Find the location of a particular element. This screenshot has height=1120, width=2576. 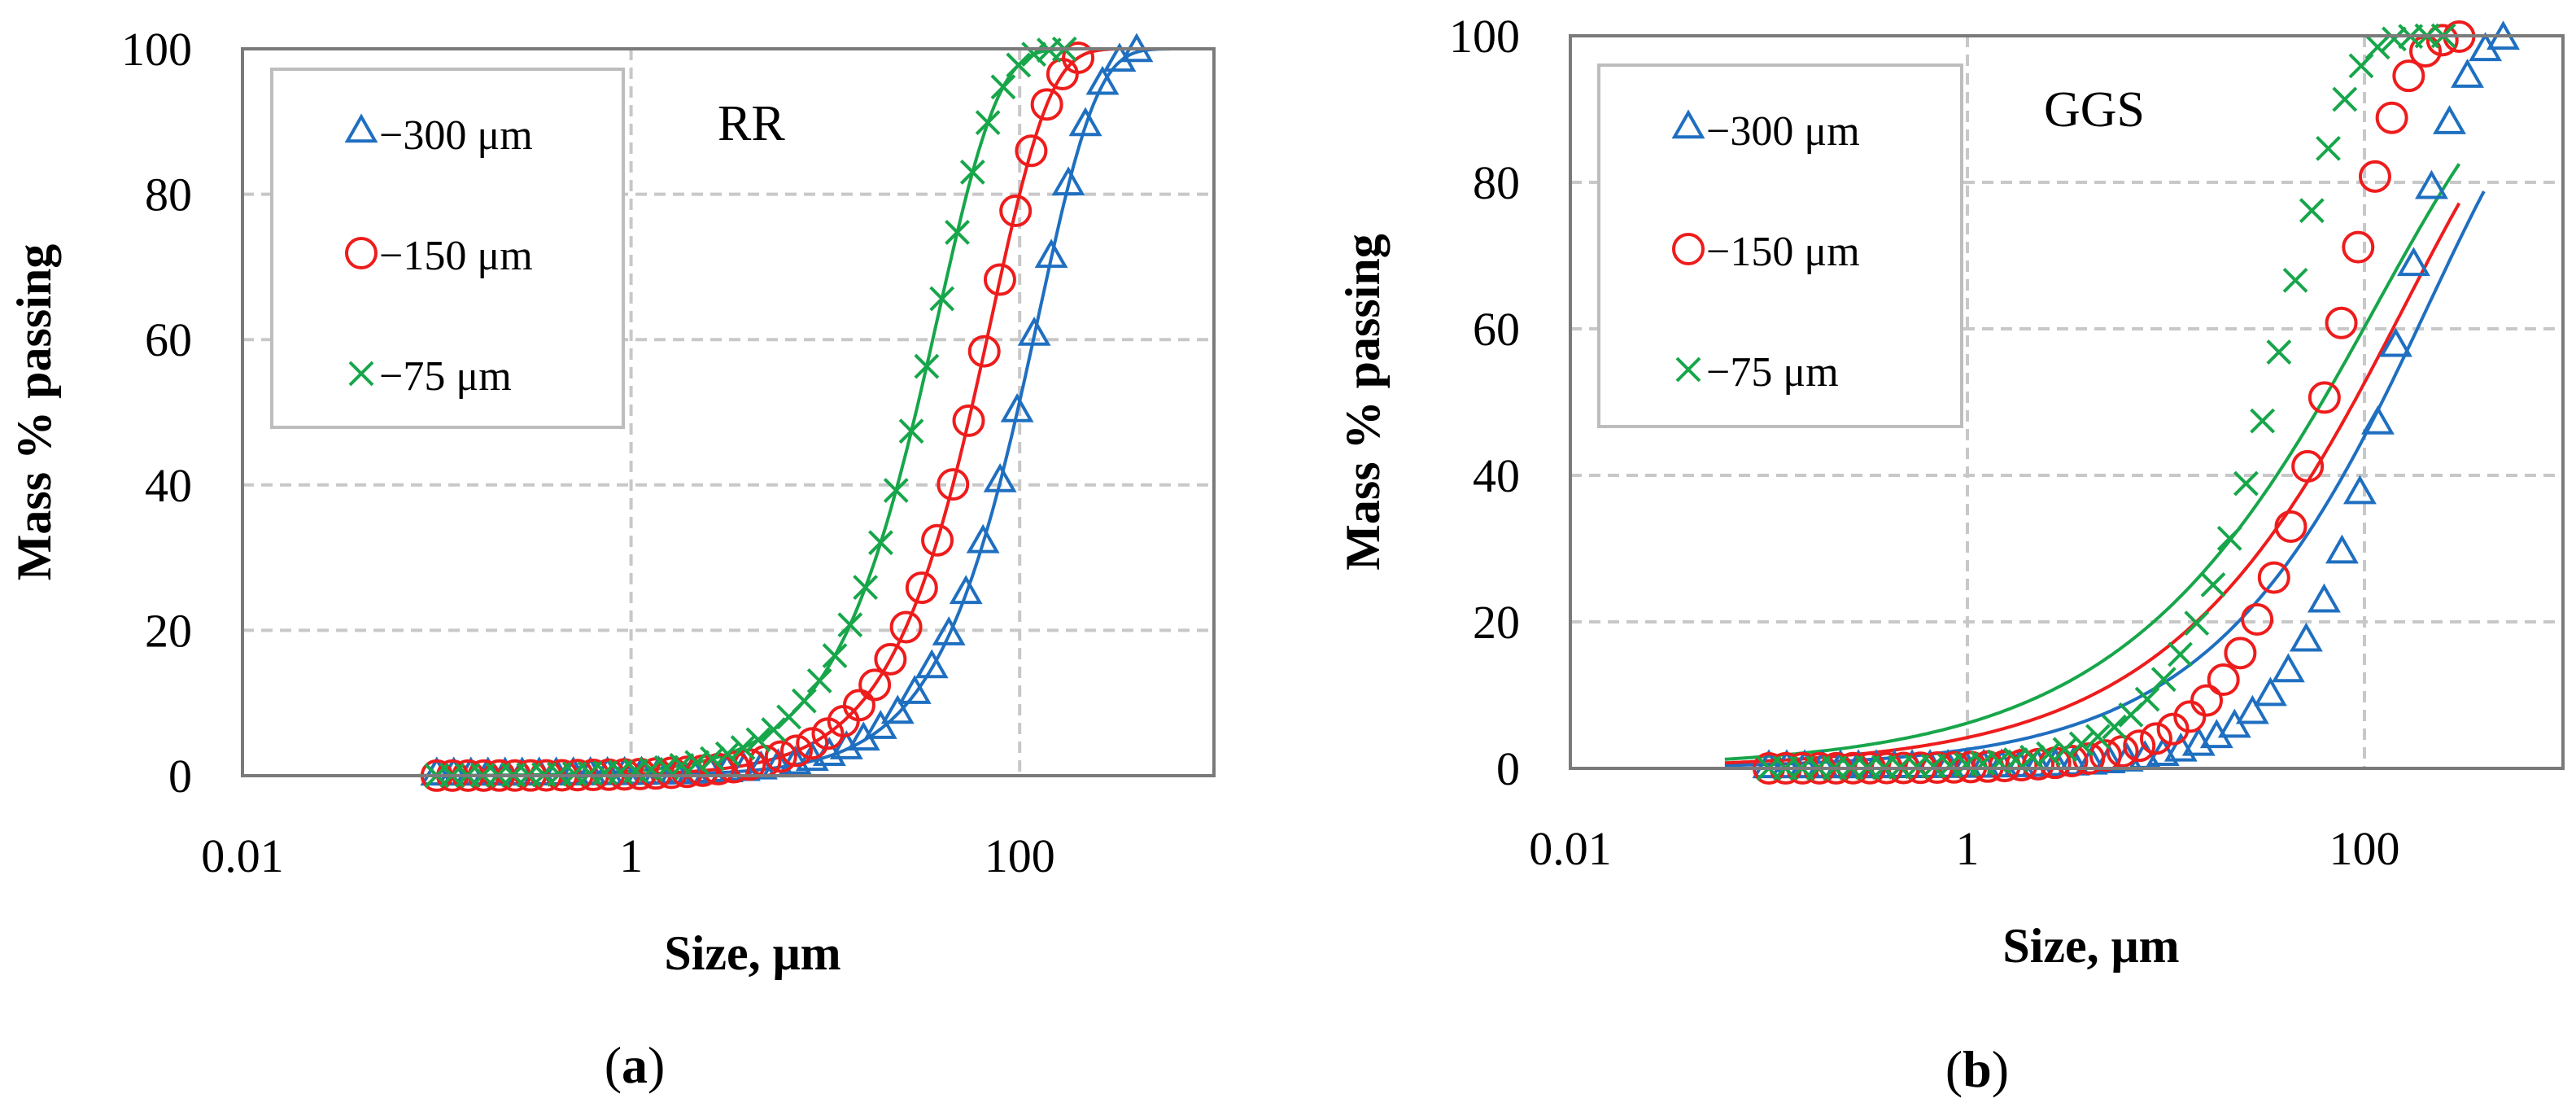

panel-b-y-axis-label: Mass % passing is located at coordinates (1363, 402).